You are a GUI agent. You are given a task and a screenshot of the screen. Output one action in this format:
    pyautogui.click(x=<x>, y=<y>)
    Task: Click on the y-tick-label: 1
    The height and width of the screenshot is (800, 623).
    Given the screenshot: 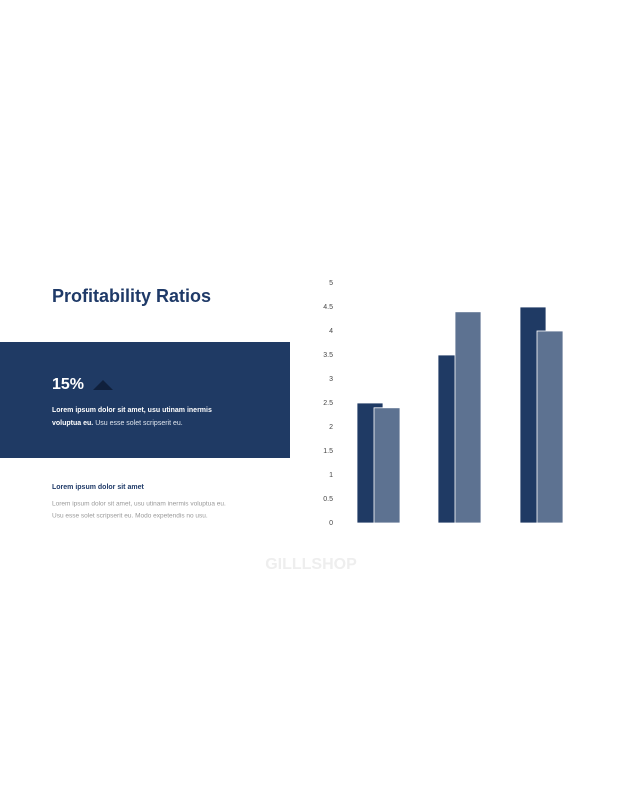 What is the action you would take?
    pyautogui.click(x=331, y=475)
    